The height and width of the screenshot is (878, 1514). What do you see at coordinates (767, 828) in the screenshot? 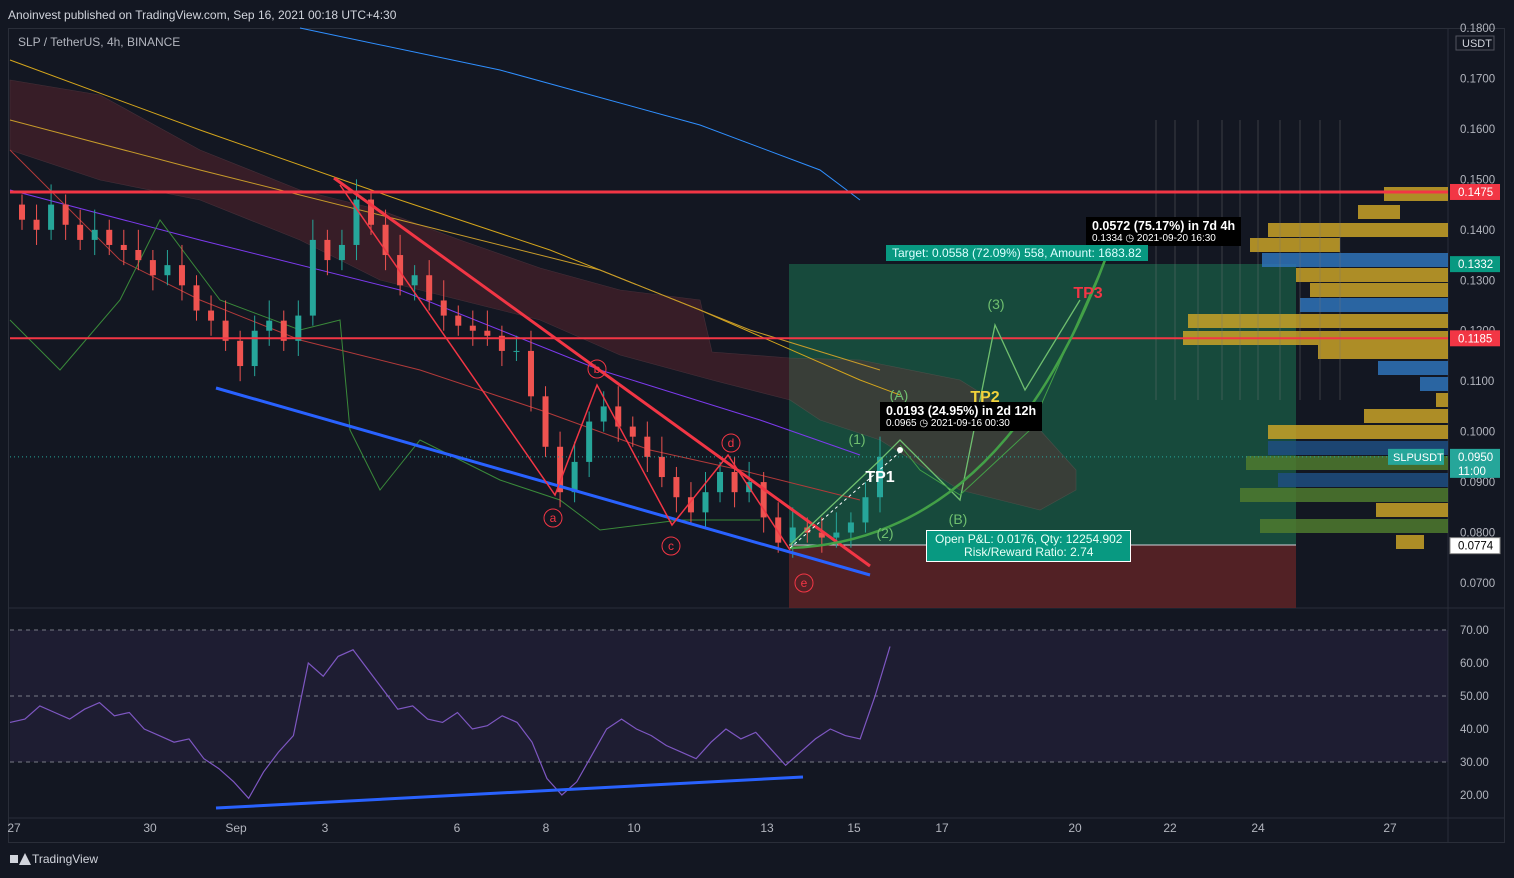
I see `time-tick: 13` at bounding box center [767, 828].